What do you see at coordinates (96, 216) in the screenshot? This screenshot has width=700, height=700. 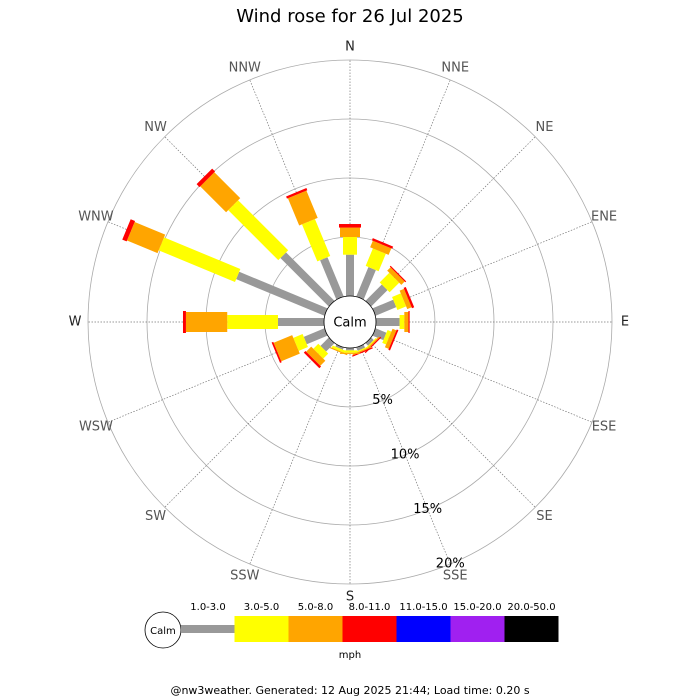 I see `direction-label: WNW` at bounding box center [96, 216].